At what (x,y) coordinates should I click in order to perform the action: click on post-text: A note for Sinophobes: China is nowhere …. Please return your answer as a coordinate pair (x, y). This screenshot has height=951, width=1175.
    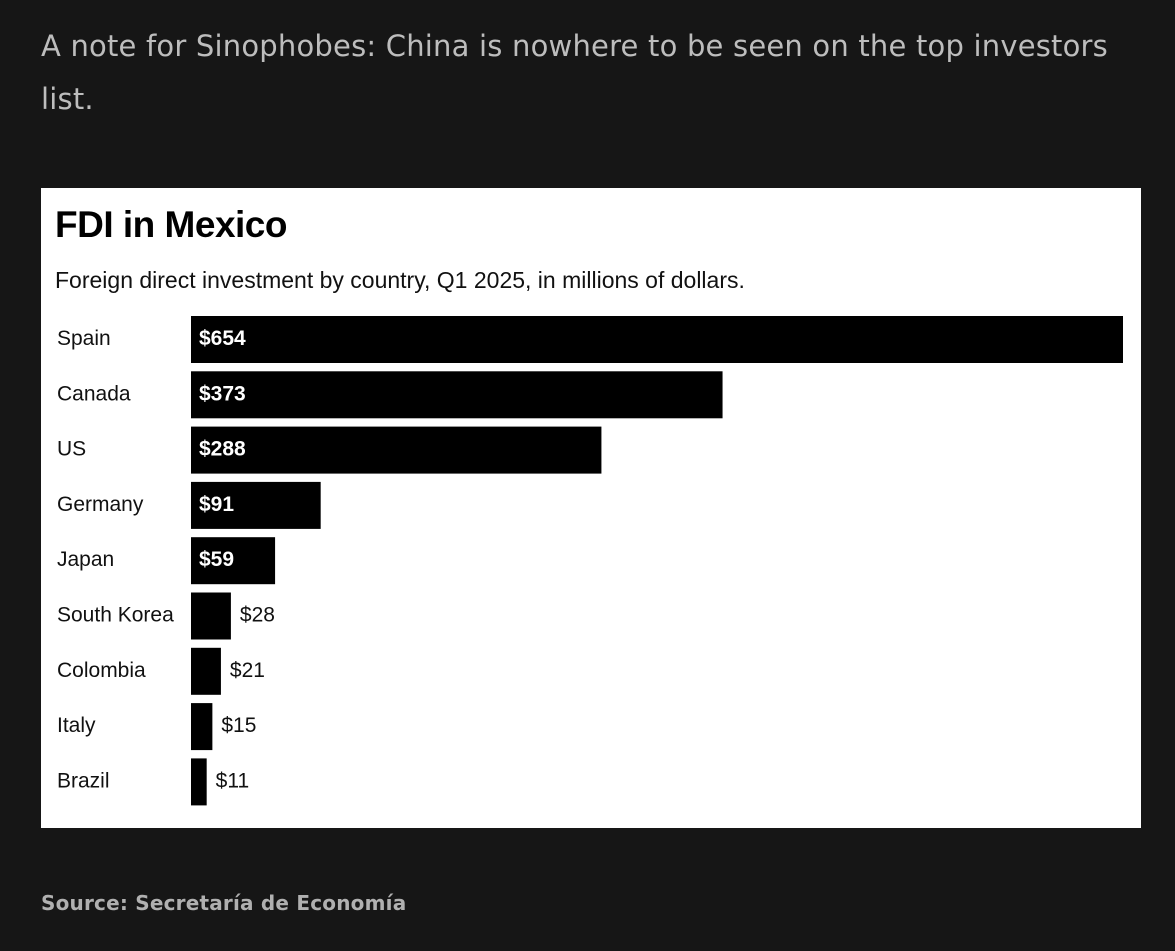
    Looking at the image, I should click on (574, 72).